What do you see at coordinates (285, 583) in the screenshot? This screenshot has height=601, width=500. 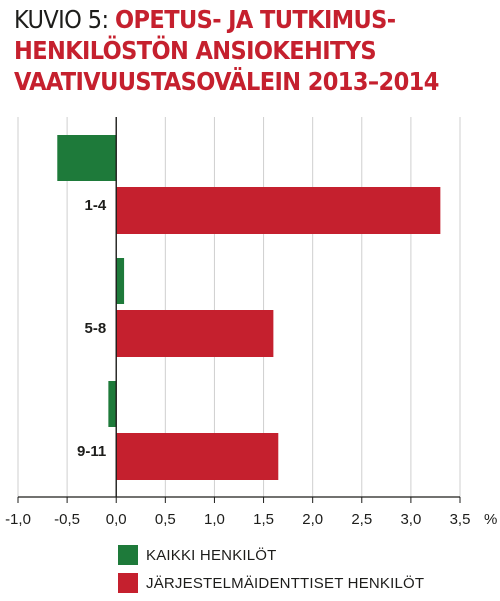 I see `legend-label-series-2: JÄRJESTELMÄIDENTTISET HENKILÖT` at bounding box center [285, 583].